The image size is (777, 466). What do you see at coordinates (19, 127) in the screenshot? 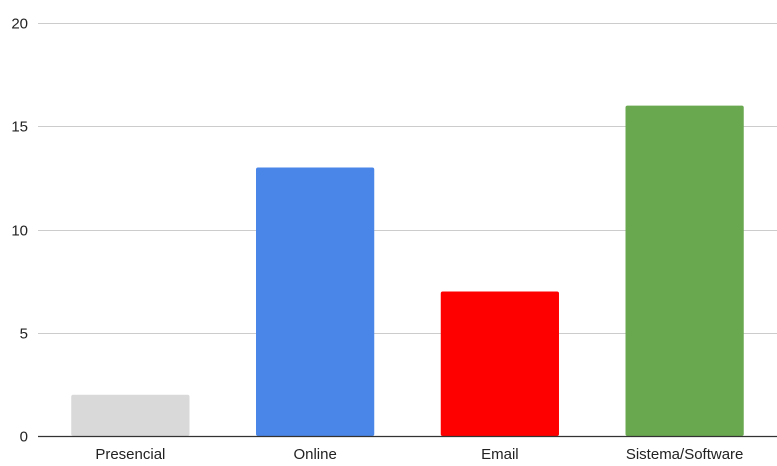
I see `y-tick-label-15: 15` at bounding box center [19, 127].